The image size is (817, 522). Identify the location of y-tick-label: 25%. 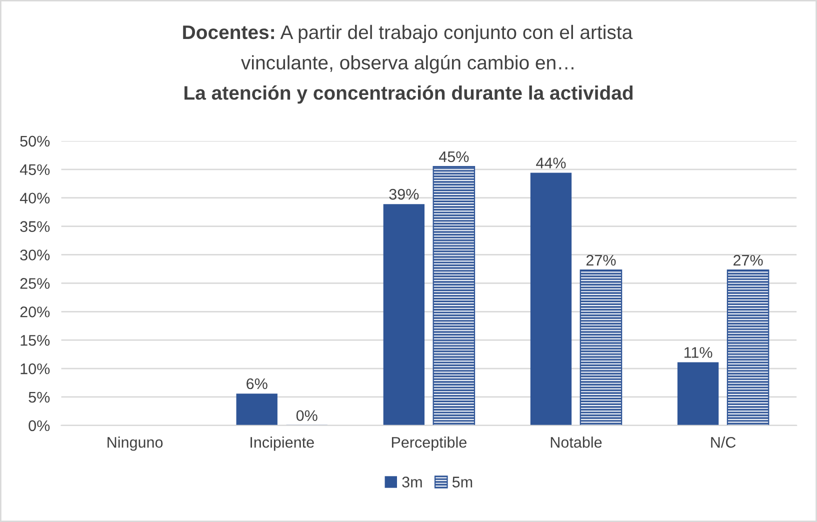
(35, 283).